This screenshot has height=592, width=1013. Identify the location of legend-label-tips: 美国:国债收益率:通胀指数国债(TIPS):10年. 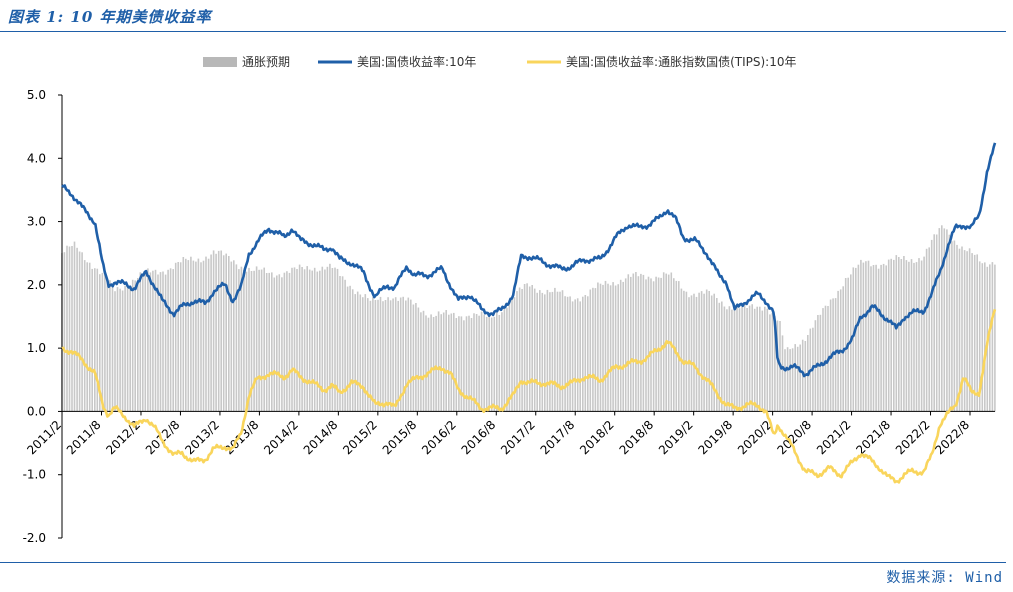
(681, 61).